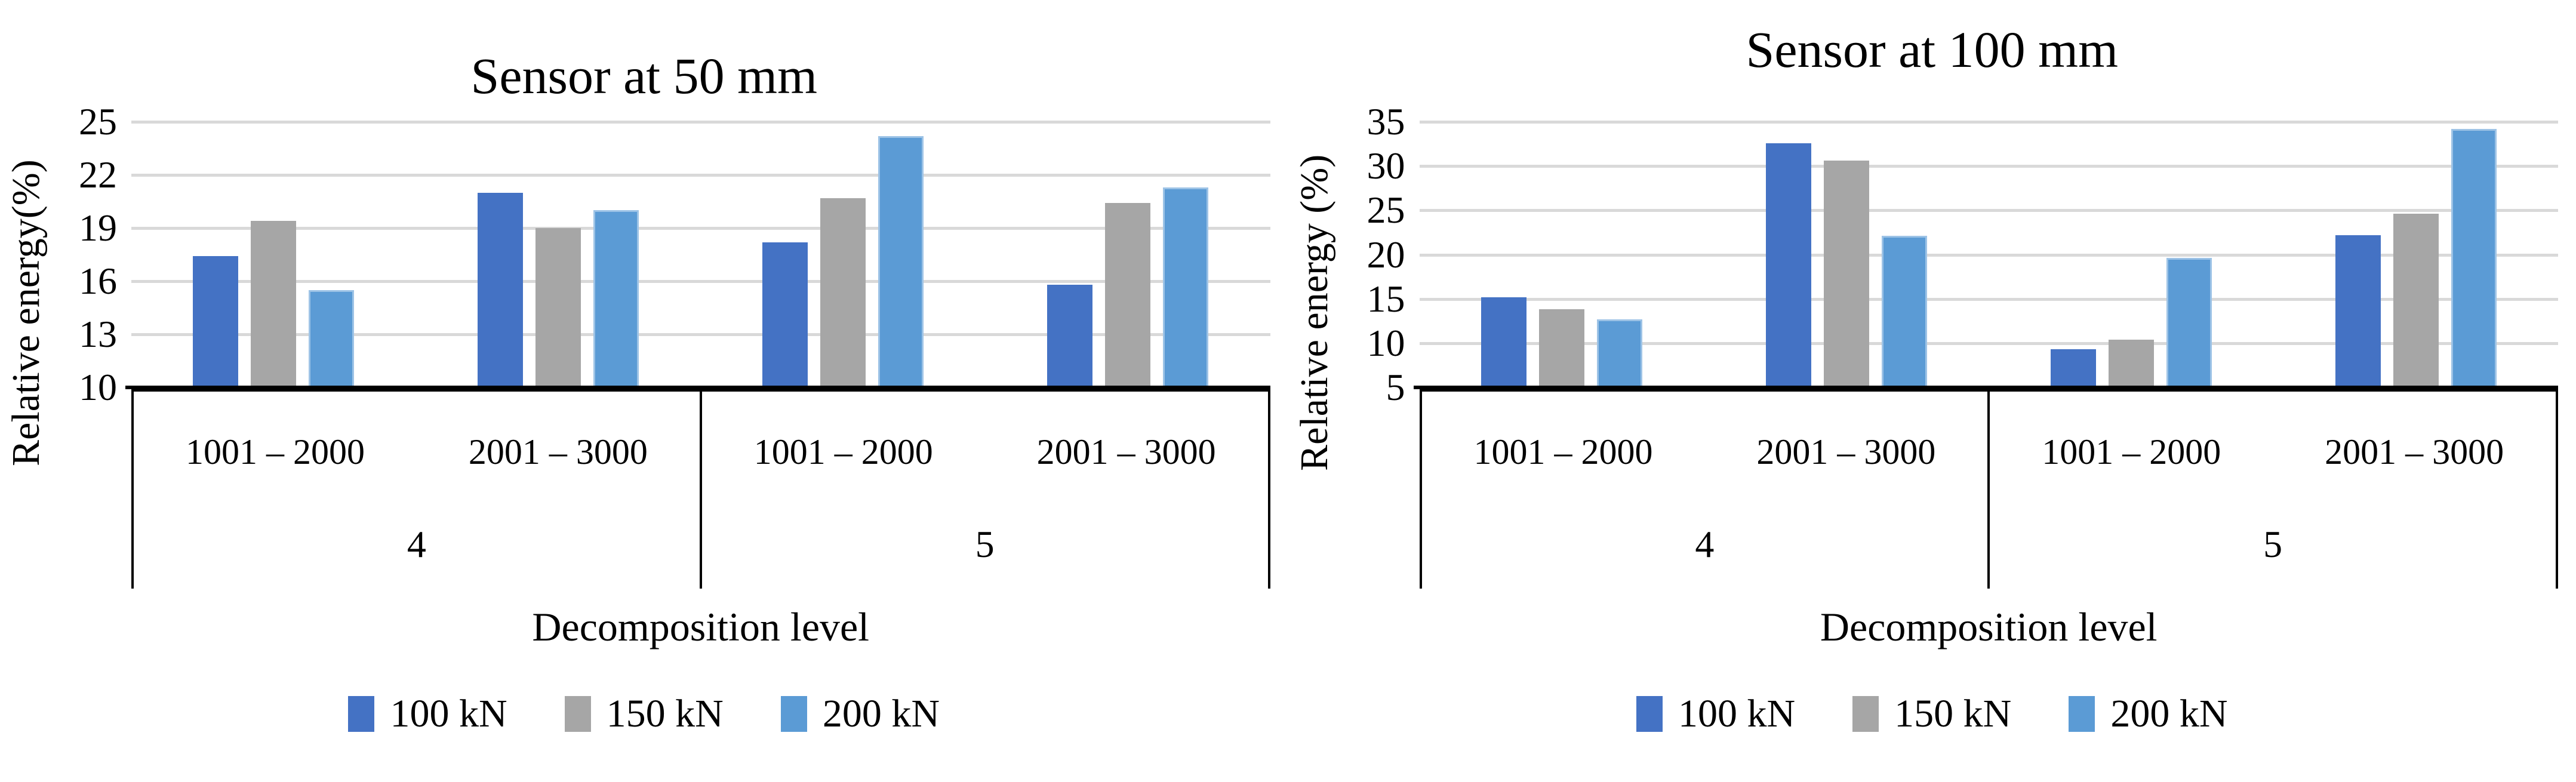 The image size is (2576, 782). I want to click on gridline-y13, so click(700, 334).